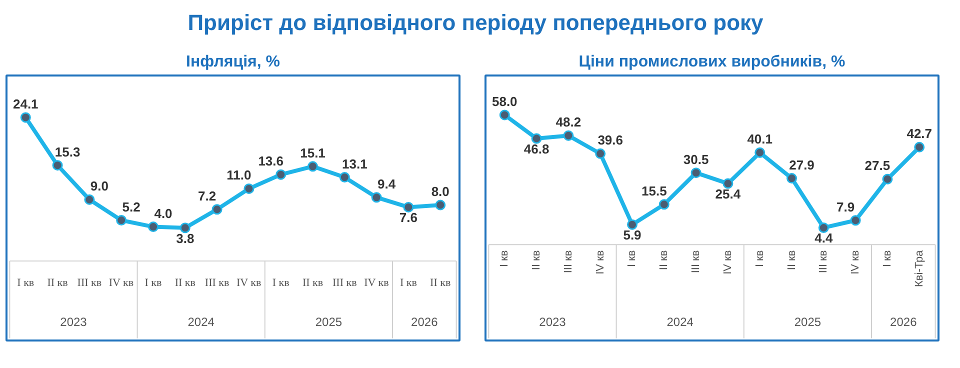 Image resolution: width=960 pixels, height=368 pixels. Describe the element at coordinates (877, 166) in the screenshot. I see `data-label: 27.5` at that location.